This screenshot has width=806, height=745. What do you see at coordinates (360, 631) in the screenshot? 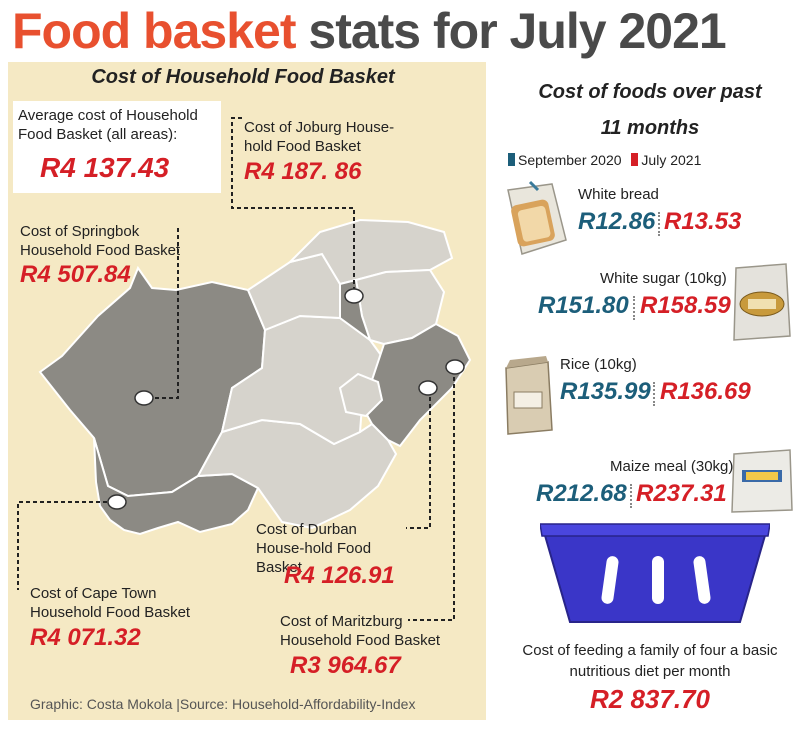
I see `maritzburg-label: Cost of Maritzburg Household Food Basket` at bounding box center [360, 631].